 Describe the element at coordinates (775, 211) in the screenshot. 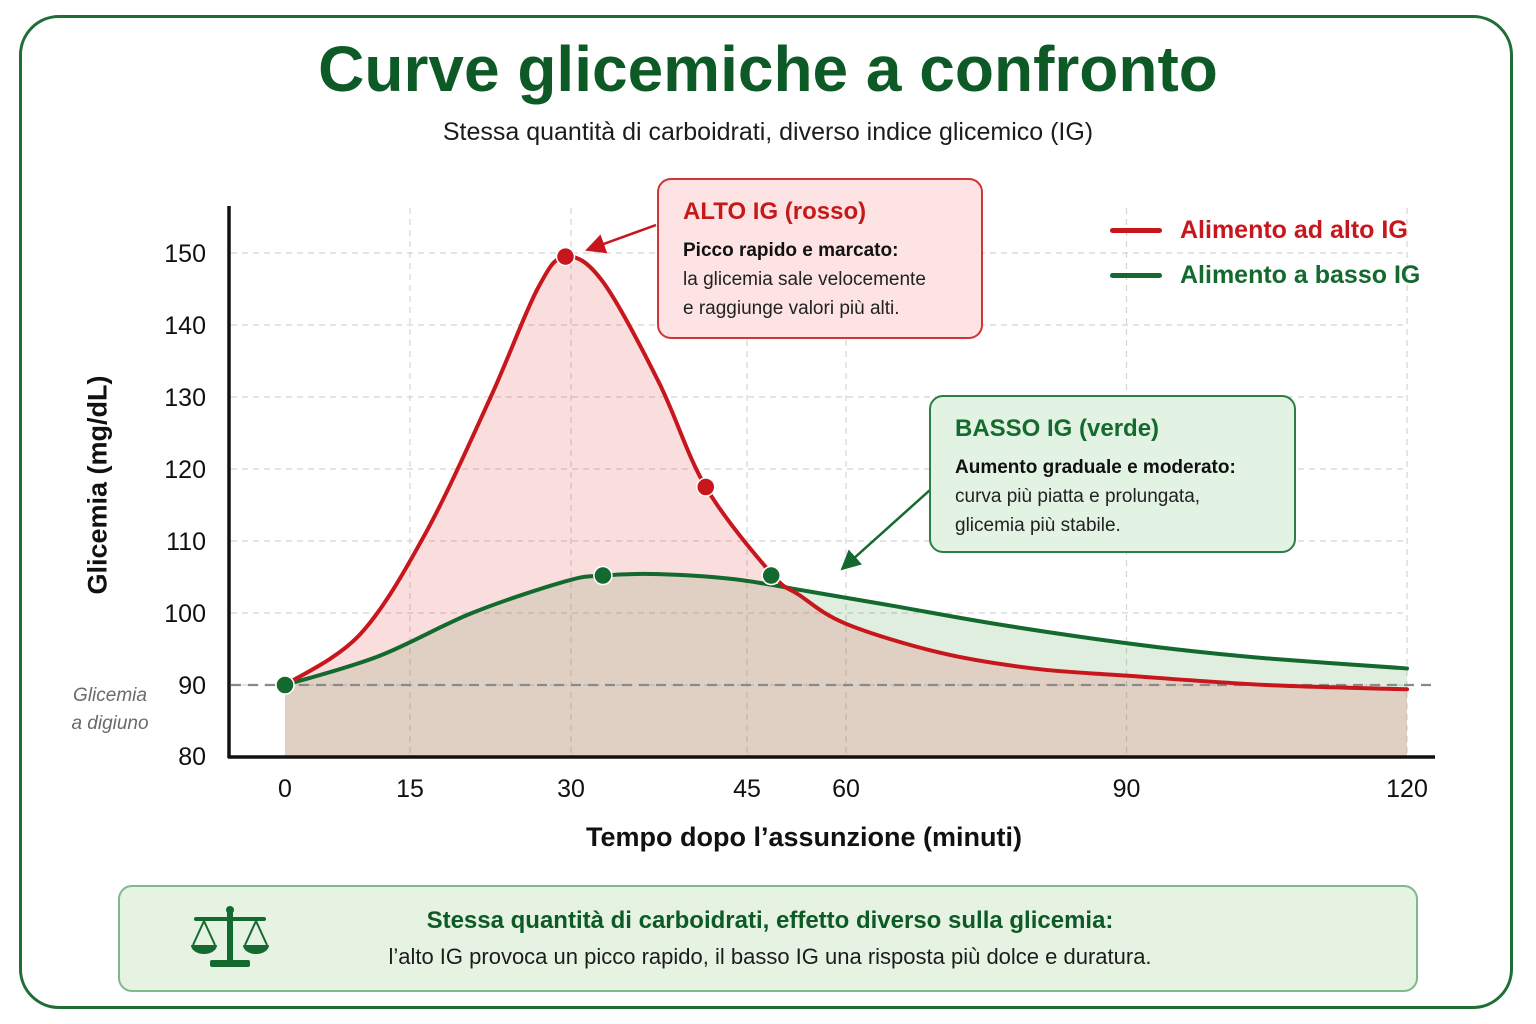

I see `callout-high-title: ALTO IG (rosso)` at that location.